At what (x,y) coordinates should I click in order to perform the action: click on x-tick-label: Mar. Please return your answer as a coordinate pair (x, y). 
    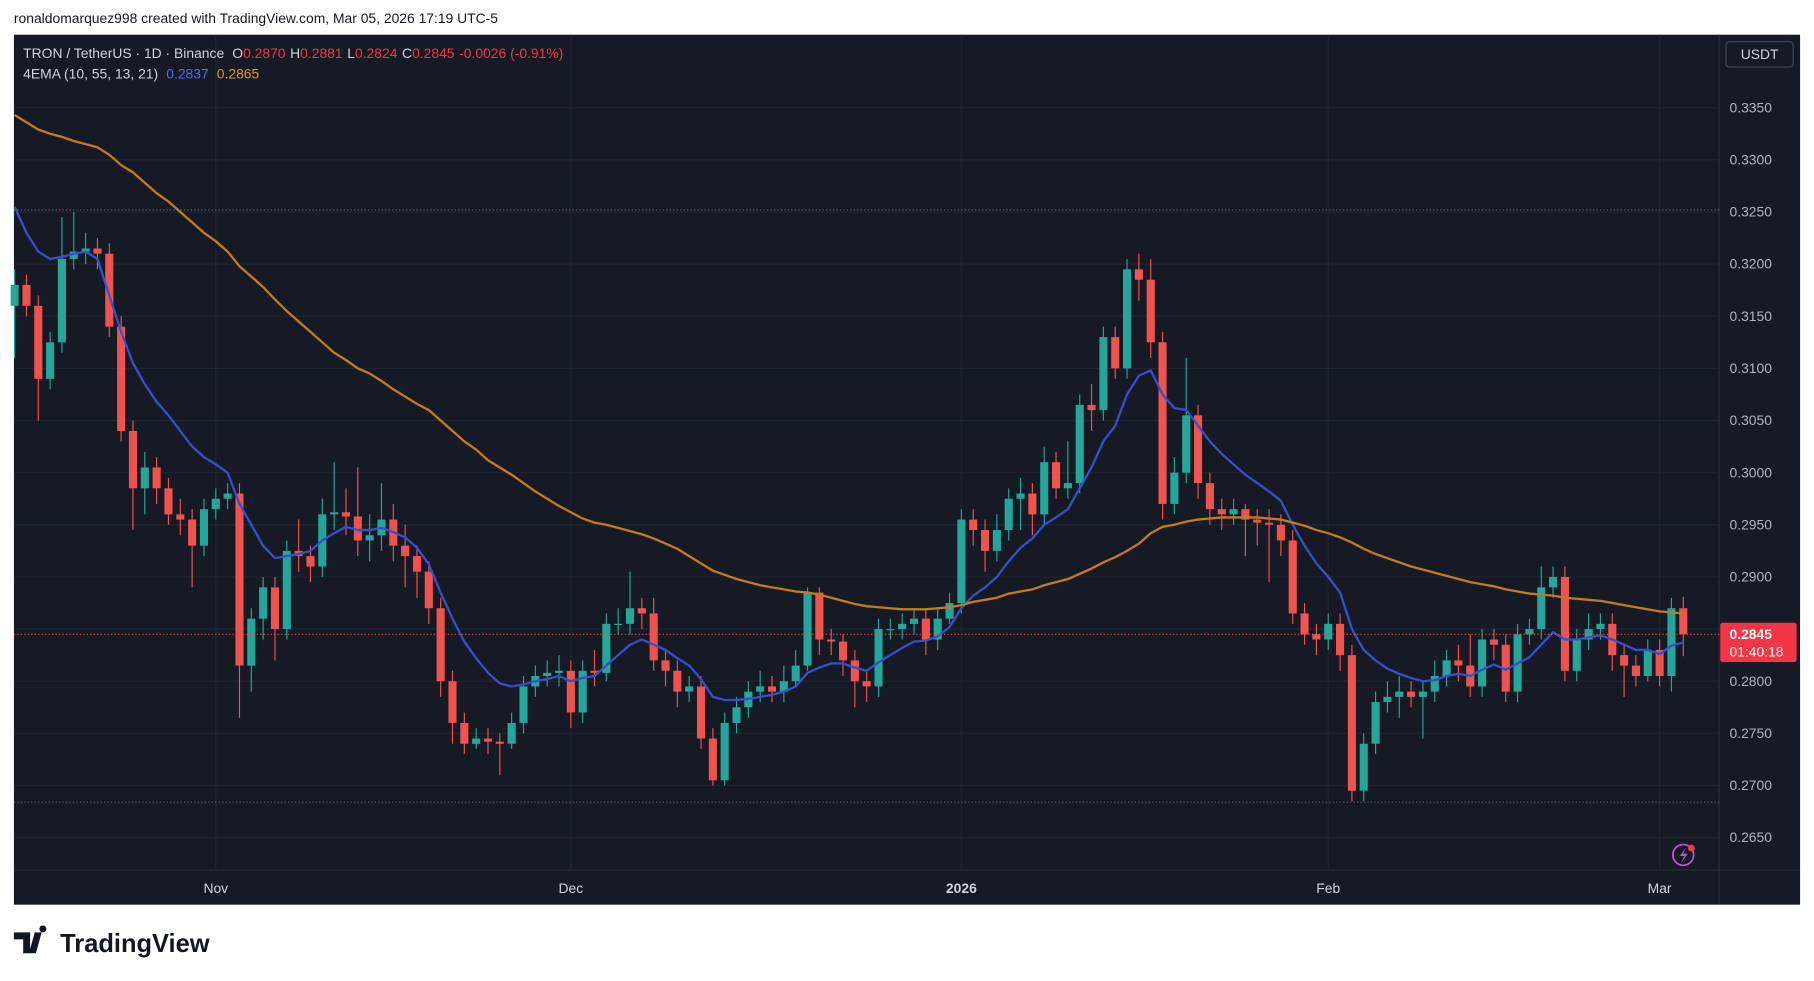
    Looking at the image, I should click on (1660, 888).